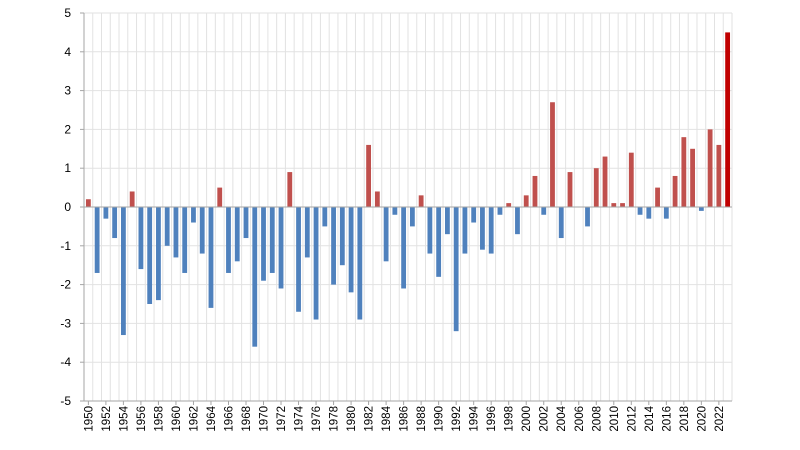  What do you see at coordinates (683, 172) in the screenshot?
I see `bar-2018` at bounding box center [683, 172].